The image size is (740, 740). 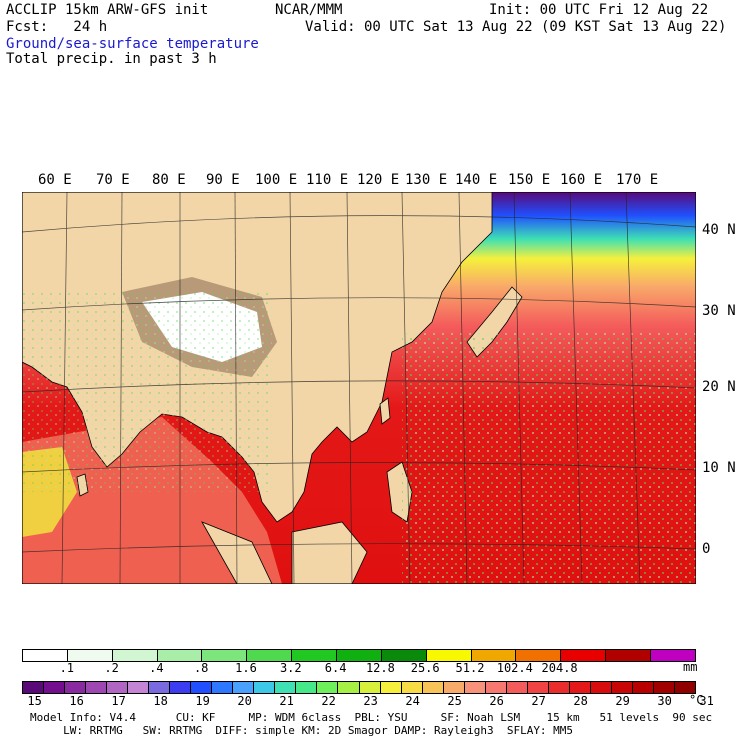 What do you see at coordinates (34, 701) in the screenshot?
I see `colorbar-tick-label: 15` at bounding box center [34, 701].